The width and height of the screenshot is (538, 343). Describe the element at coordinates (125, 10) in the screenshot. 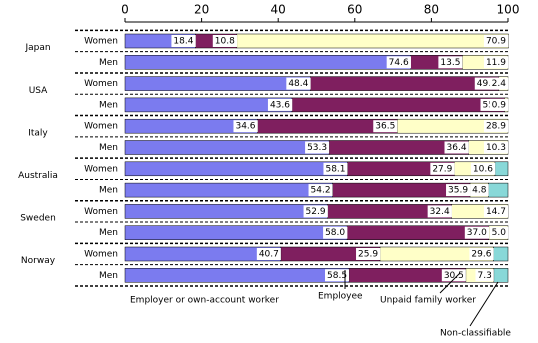

I see `x-tick-label: 0` at that location.